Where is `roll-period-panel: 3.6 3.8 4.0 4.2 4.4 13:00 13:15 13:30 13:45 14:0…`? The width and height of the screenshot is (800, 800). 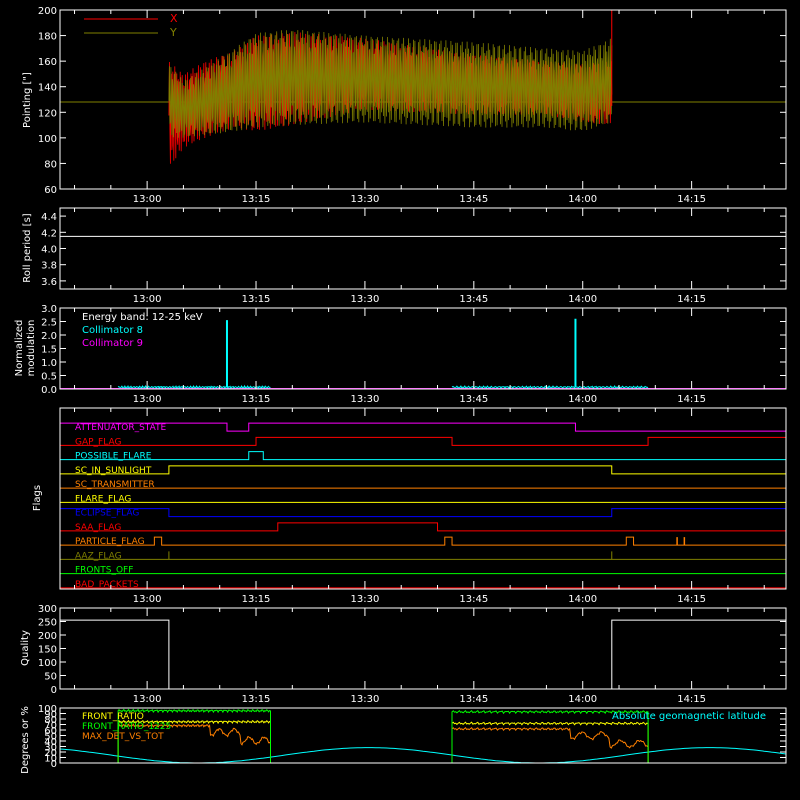 roll-period-panel: 3.6 3.8 4.0 4.2 4.4 13:00 13:15 13:30 13:45 14:0… is located at coordinates (404, 256).